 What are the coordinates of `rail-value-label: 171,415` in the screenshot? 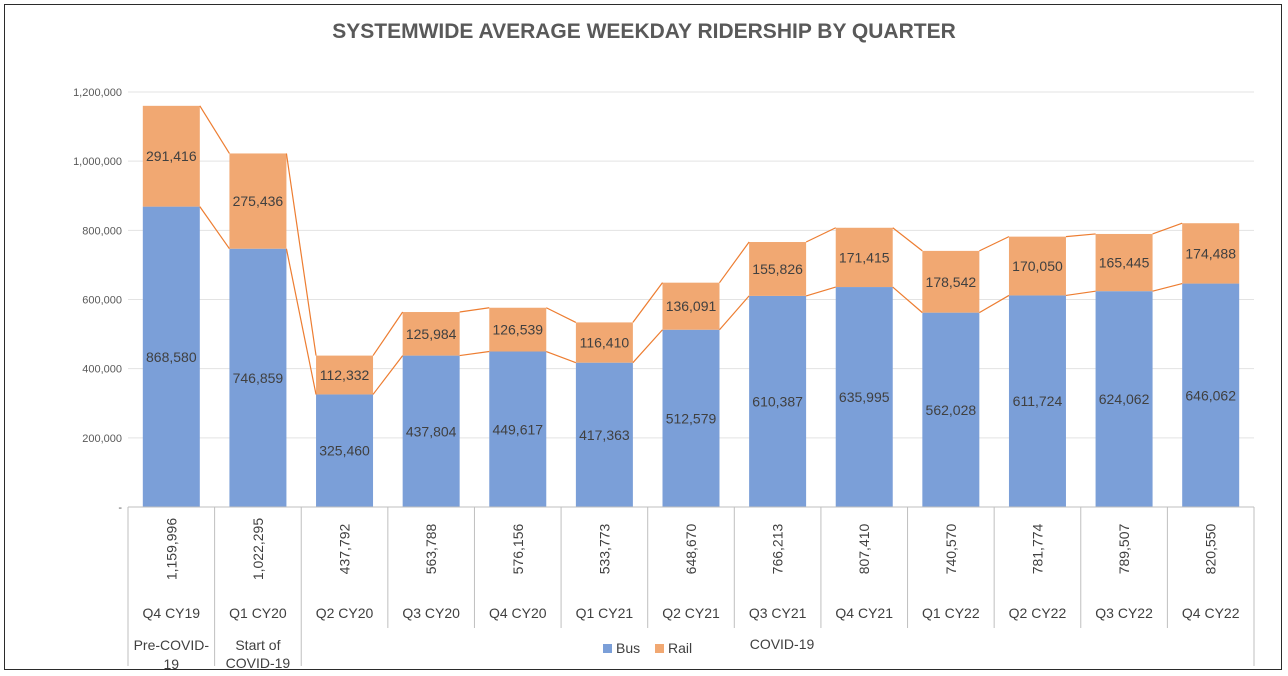 It's located at (864, 257).